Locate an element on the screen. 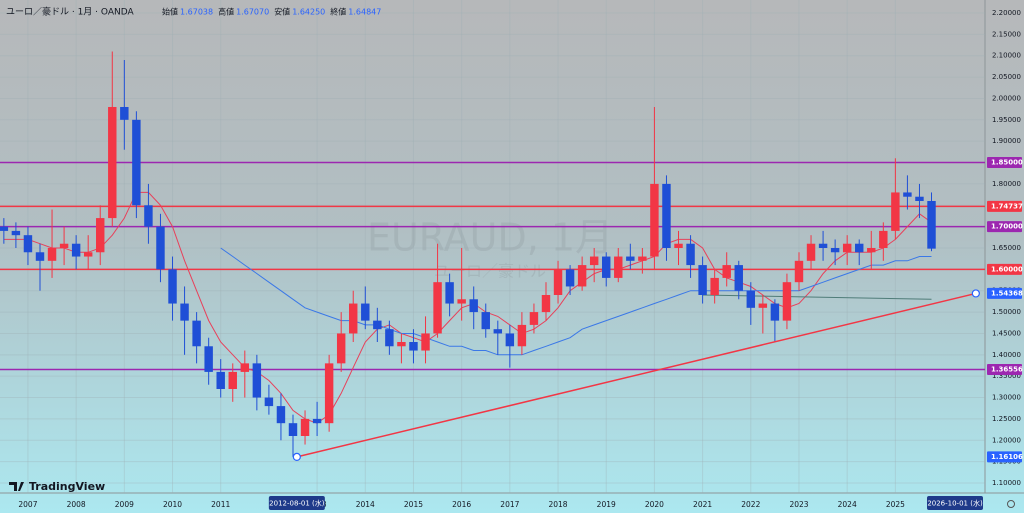 Image resolution: width=1024 pixels, height=513 pixels. ohlc-value: 1.67070 is located at coordinates (252, 12).